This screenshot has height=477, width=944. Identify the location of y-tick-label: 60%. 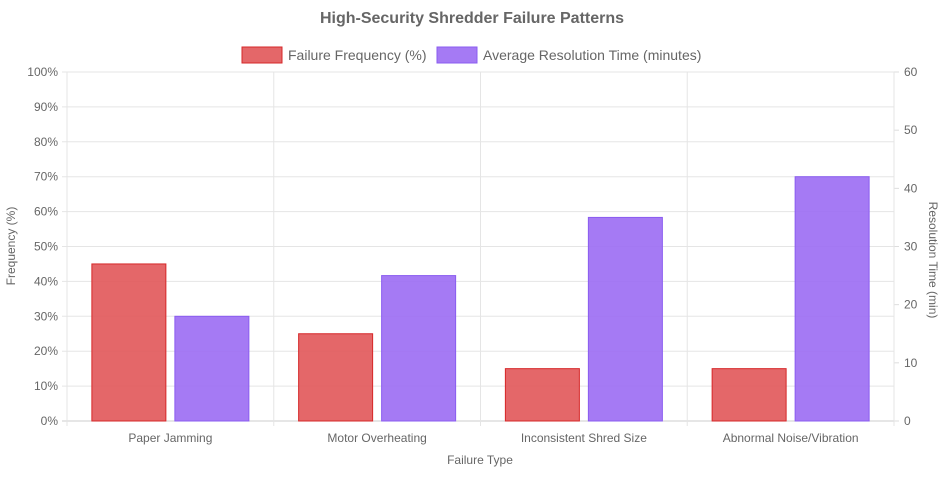
(46, 212).